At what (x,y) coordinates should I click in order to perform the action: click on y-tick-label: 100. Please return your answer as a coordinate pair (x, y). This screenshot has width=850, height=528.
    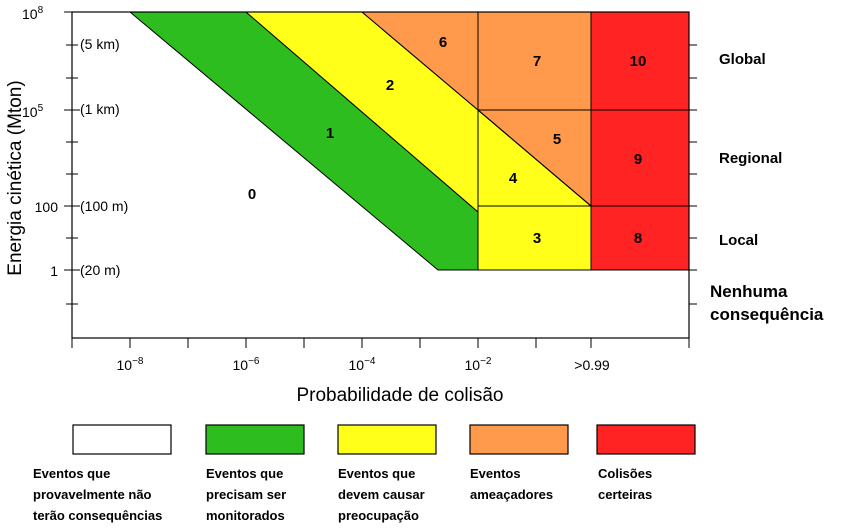
    Looking at the image, I should click on (47, 207).